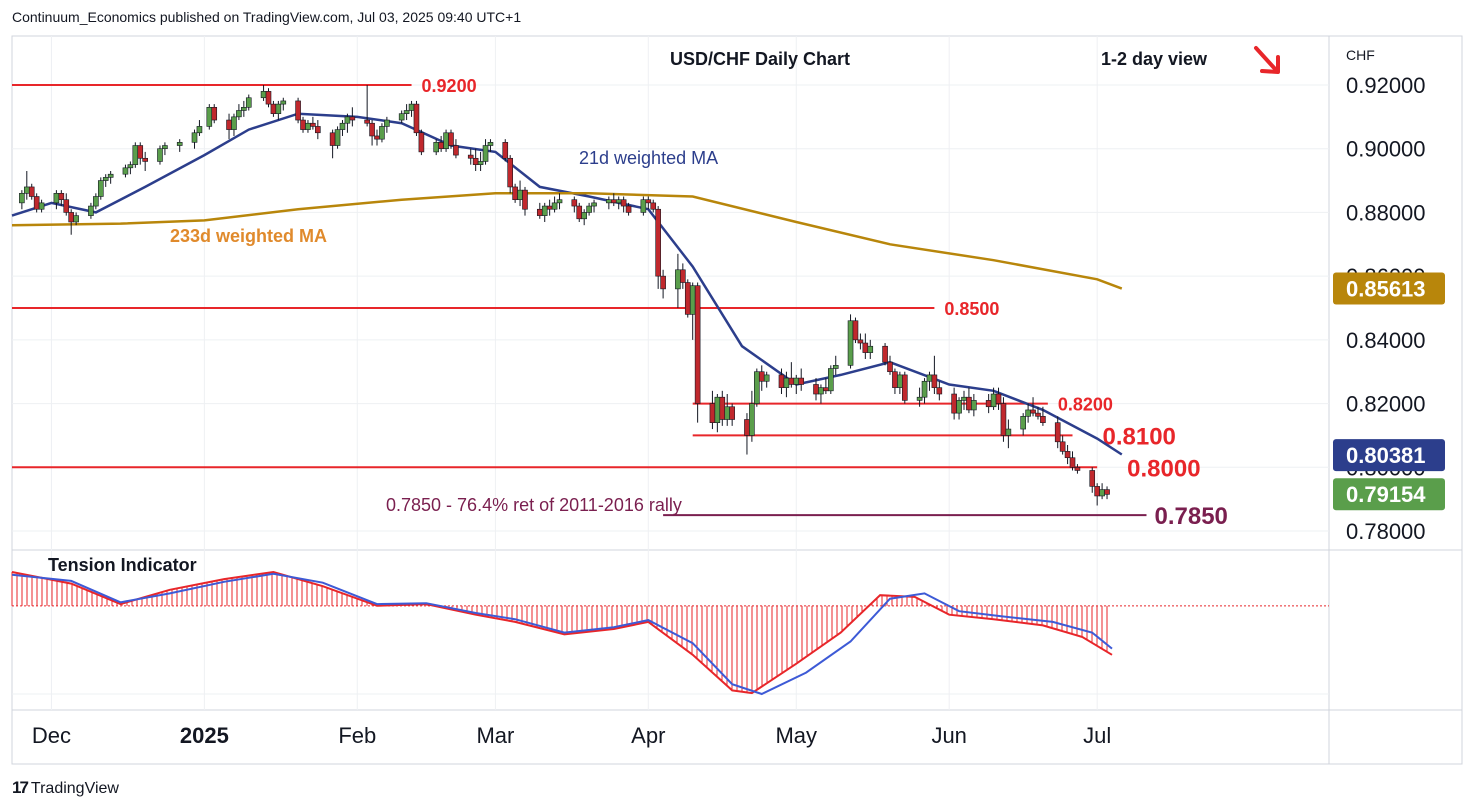 Image resolution: width=1474 pixels, height=809 pixels. What do you see at coordinates (1386, 494) in the screenshot?
I see `price-badge-label: 0.79154` at bounding box center [1386, 494].